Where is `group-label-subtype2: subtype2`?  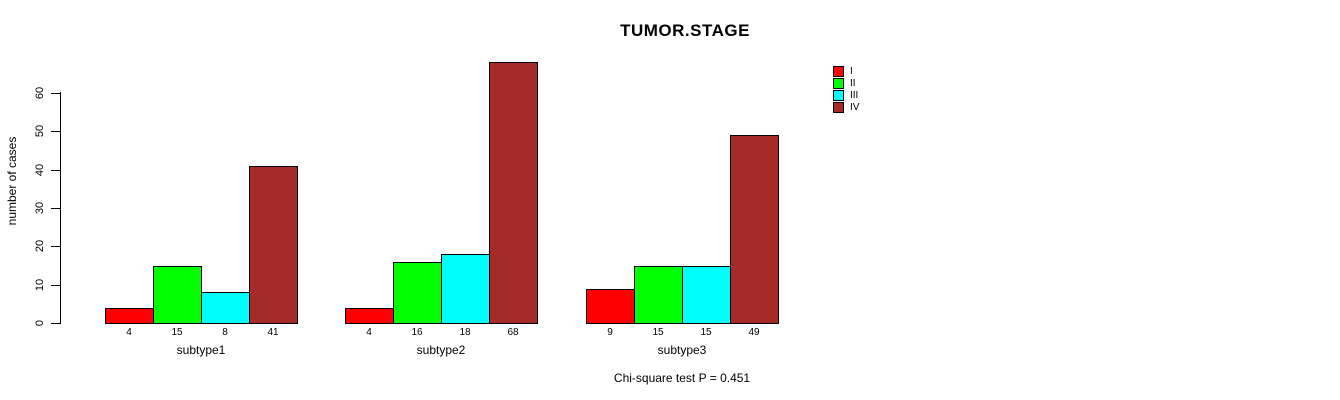 group-label-subtype2: subtype2 is located at coordinates (441, 350).